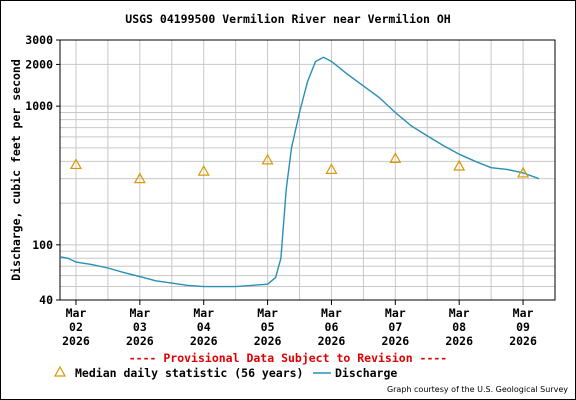  I want to click on x-tick-label: 04, so click(204, 327).